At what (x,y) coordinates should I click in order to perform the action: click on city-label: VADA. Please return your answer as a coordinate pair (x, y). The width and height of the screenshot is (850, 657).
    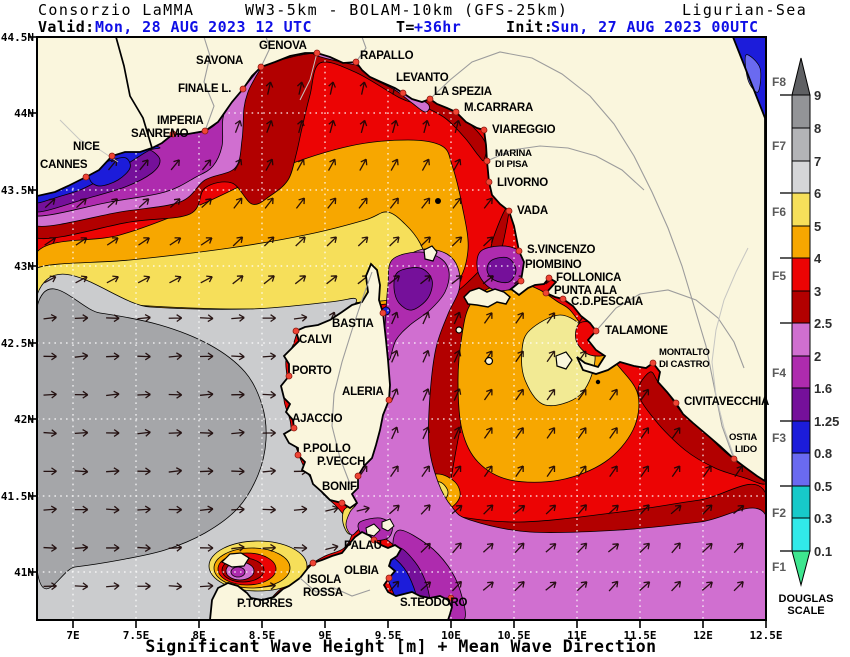
    Looking at the image, I should click on (532, 211).